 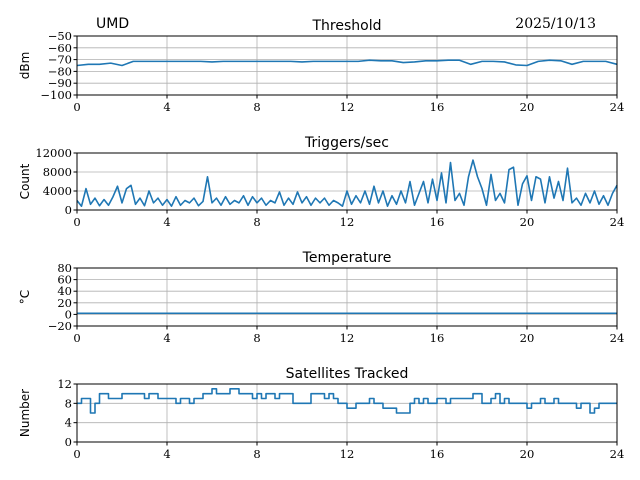 What do you see at coordinates (25, 297) in the screenshot?
I see `y-axis-label: °C` at bounding box center [25, 297].